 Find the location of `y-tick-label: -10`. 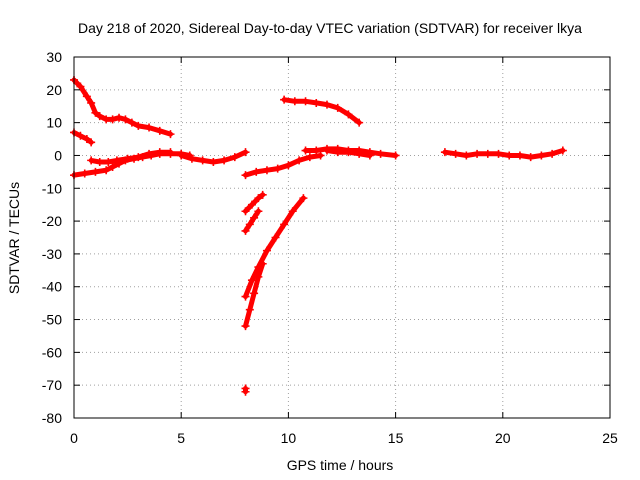

y-tick-label: -10 is located at coordinates (52, 188).